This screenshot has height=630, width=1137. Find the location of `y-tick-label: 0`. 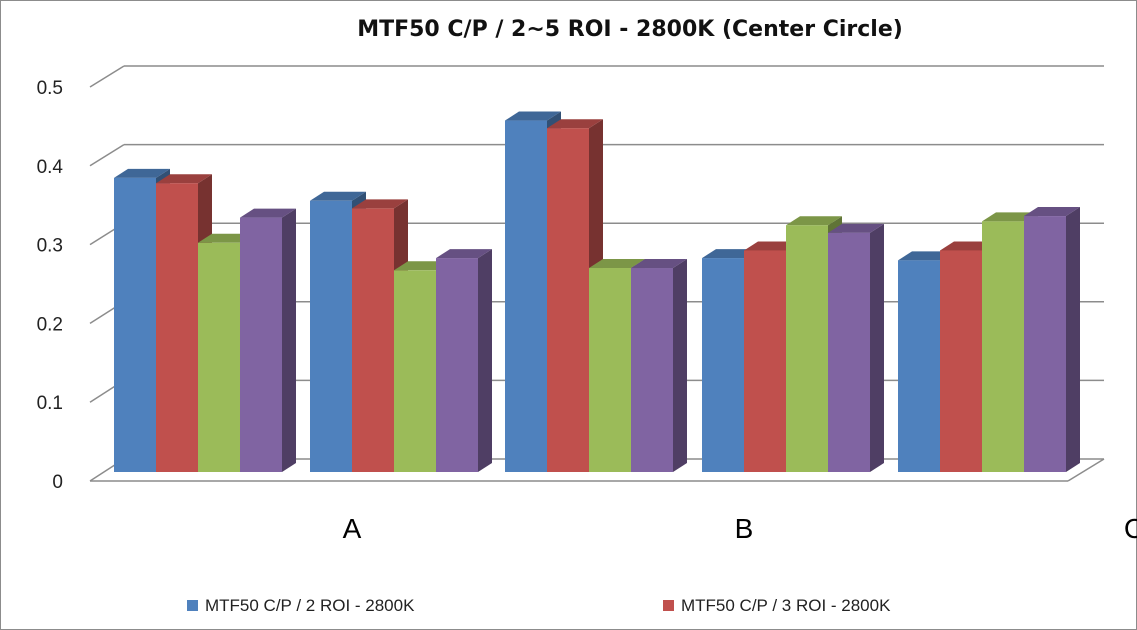

y-tick-label: 0 is located at coordinates (57, 482).